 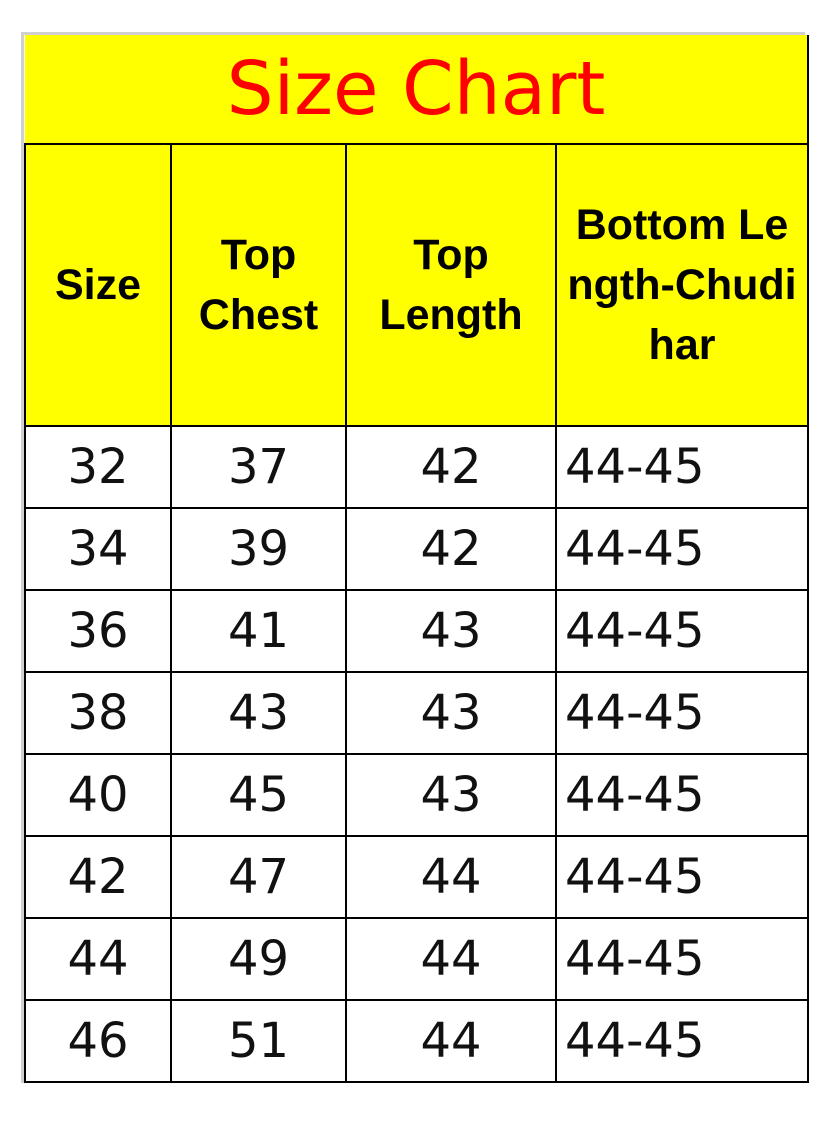 What do you see at coordinates (258, 285) in the screenshot?
I see `column-header-top-chest: Top Chest` at bounding box center [258, 285].